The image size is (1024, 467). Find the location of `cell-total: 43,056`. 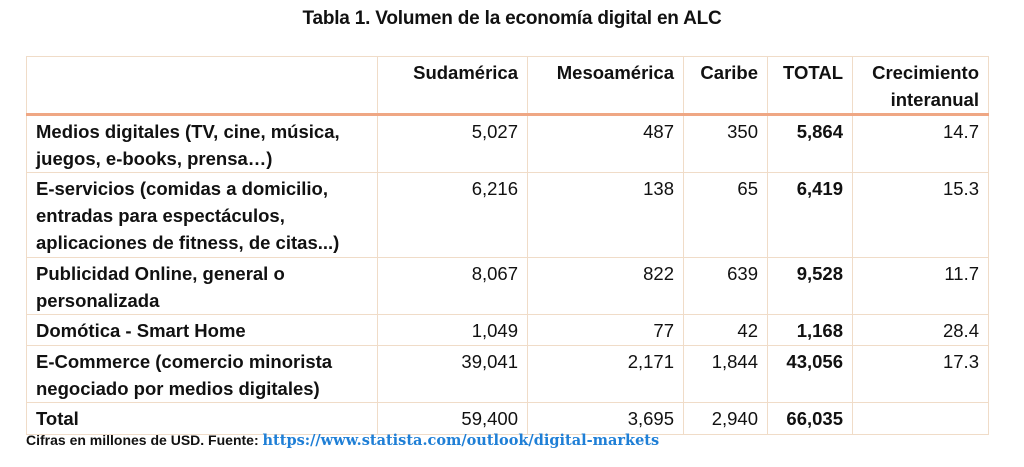

cell-total: 43,056 is located at coordinates (810, 374).